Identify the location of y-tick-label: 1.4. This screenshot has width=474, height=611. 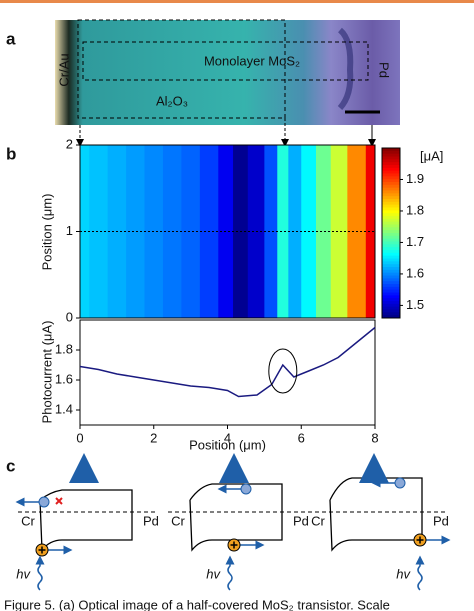
(64, 408).